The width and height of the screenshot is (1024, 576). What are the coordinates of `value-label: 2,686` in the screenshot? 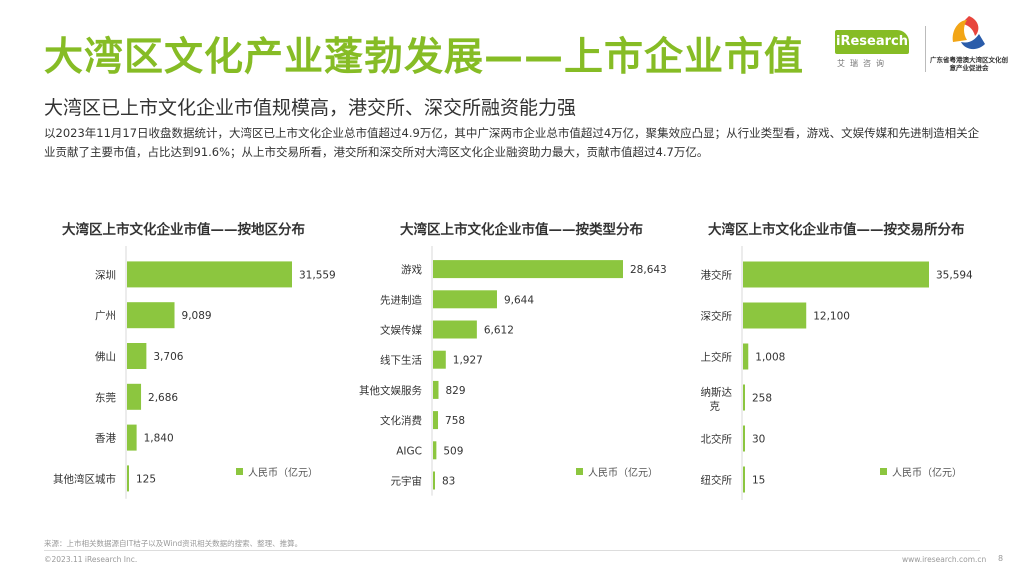 It's located at (163, 398).